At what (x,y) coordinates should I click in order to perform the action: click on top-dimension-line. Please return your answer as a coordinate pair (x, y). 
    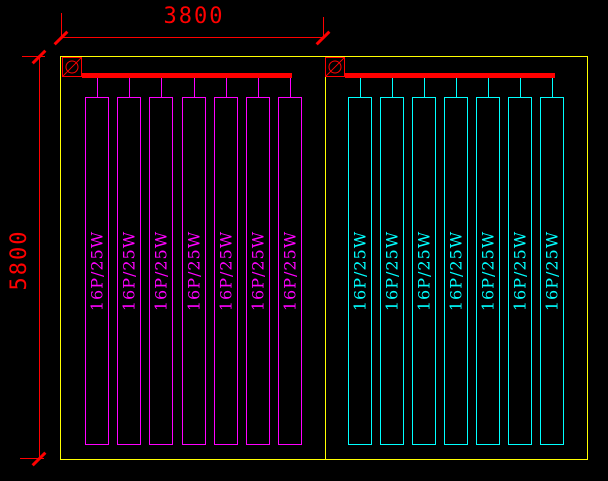
    Looking at the image, I should click on (192, 37).